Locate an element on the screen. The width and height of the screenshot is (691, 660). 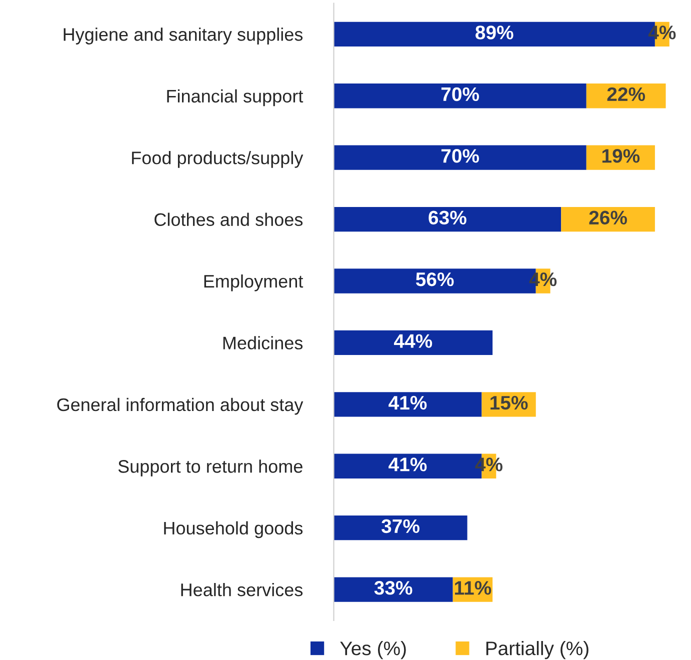
data-label: 15% is located at coordinates (509, 403).